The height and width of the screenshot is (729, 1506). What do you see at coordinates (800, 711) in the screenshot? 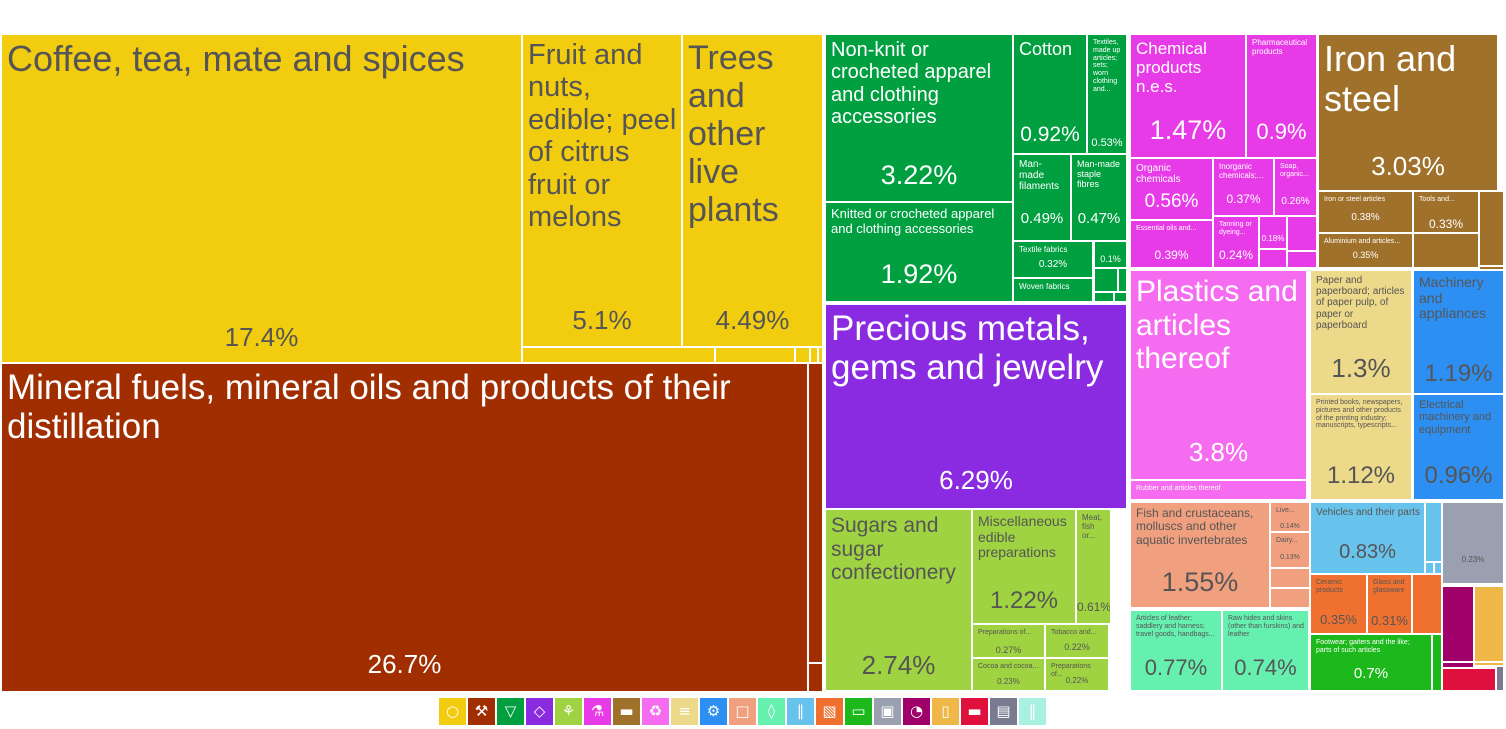
I see `road-icon: ∥` at bounding box center [800, 711].